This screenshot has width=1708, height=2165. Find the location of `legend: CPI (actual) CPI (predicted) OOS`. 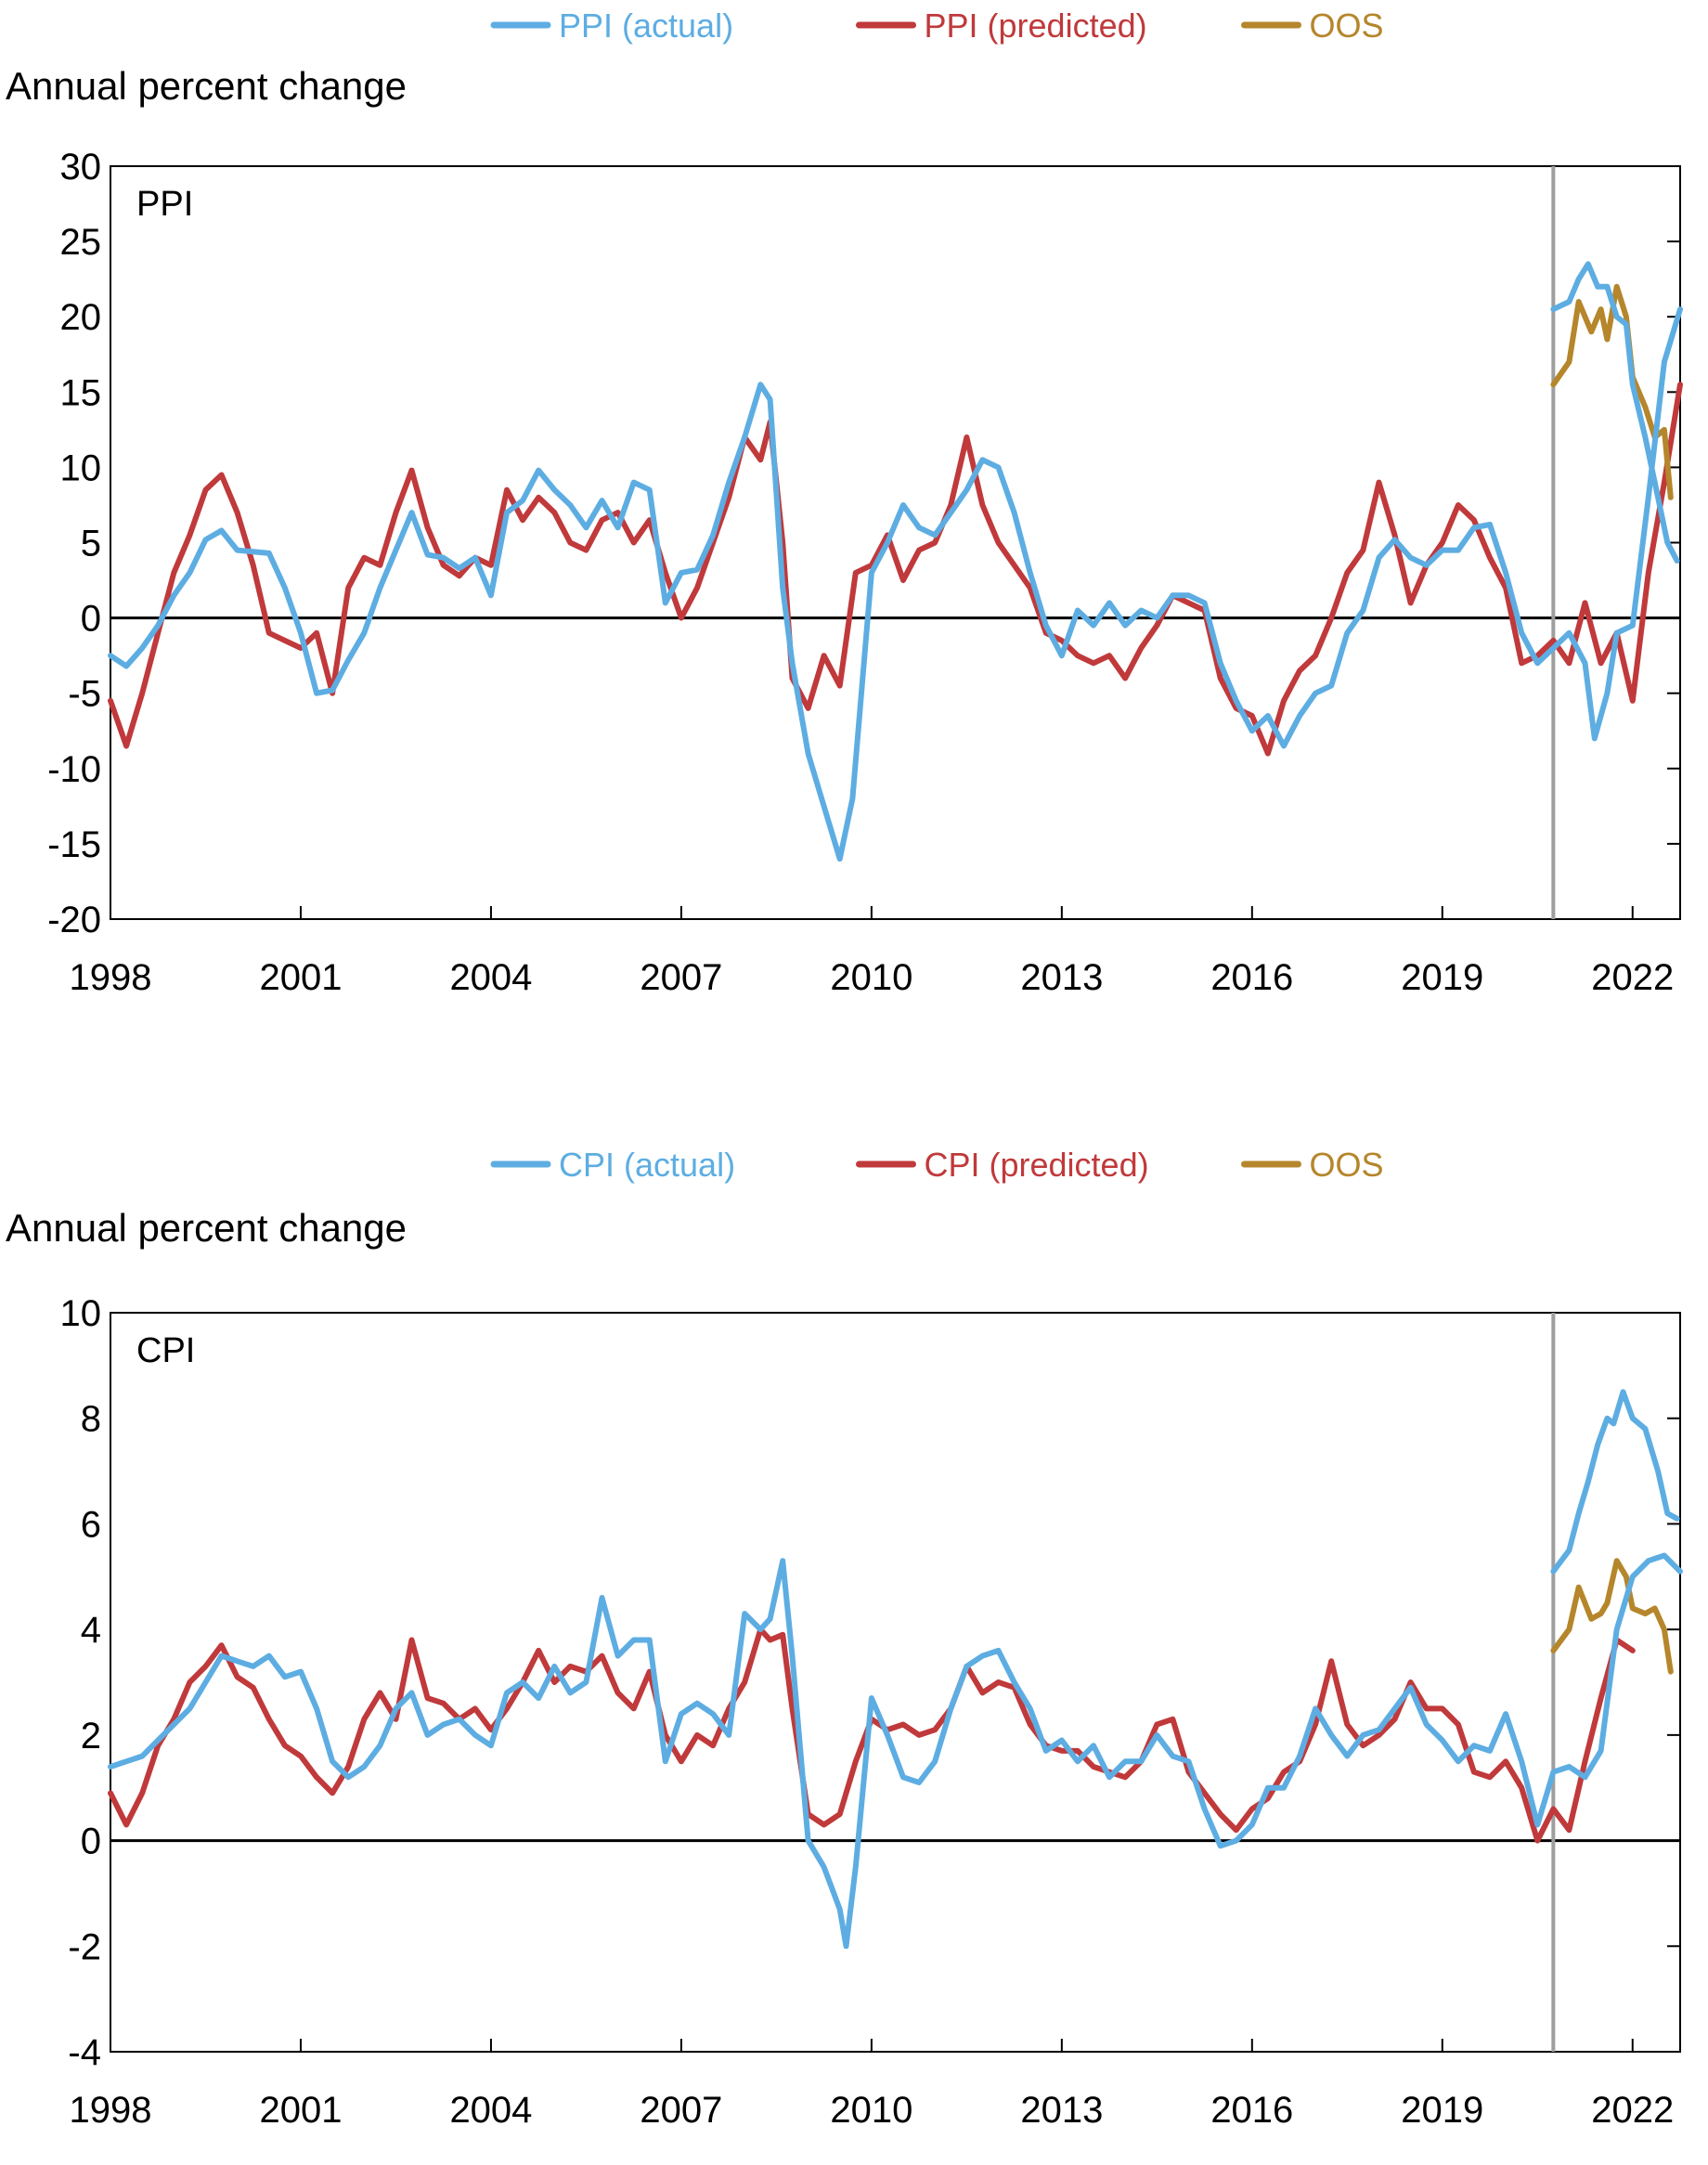

legend: CPI (actual) CPI (predicted) OOS is located at coordinates (937, 1165).